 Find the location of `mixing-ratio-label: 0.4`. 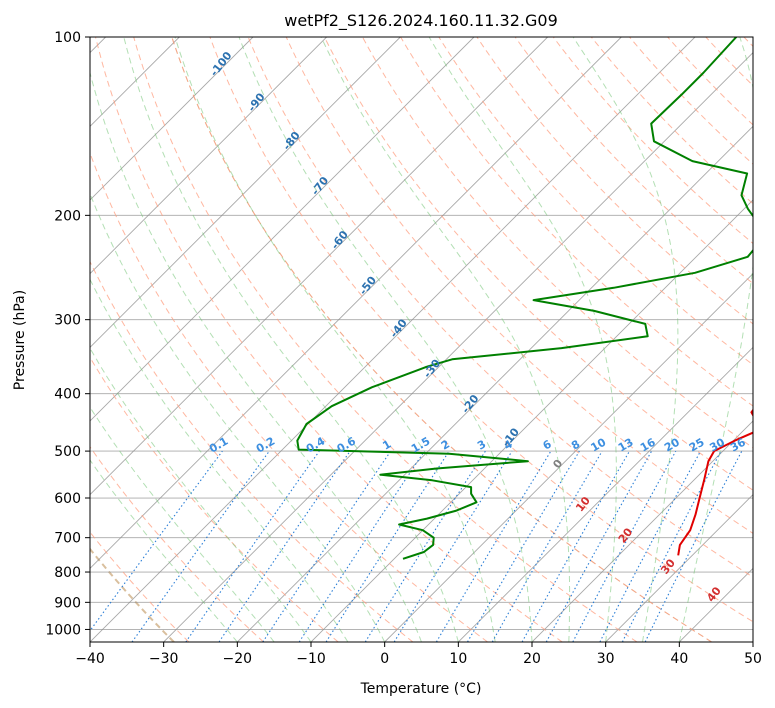

mixing-ratio-label: 0.4 is located at coordinates (316, 444).